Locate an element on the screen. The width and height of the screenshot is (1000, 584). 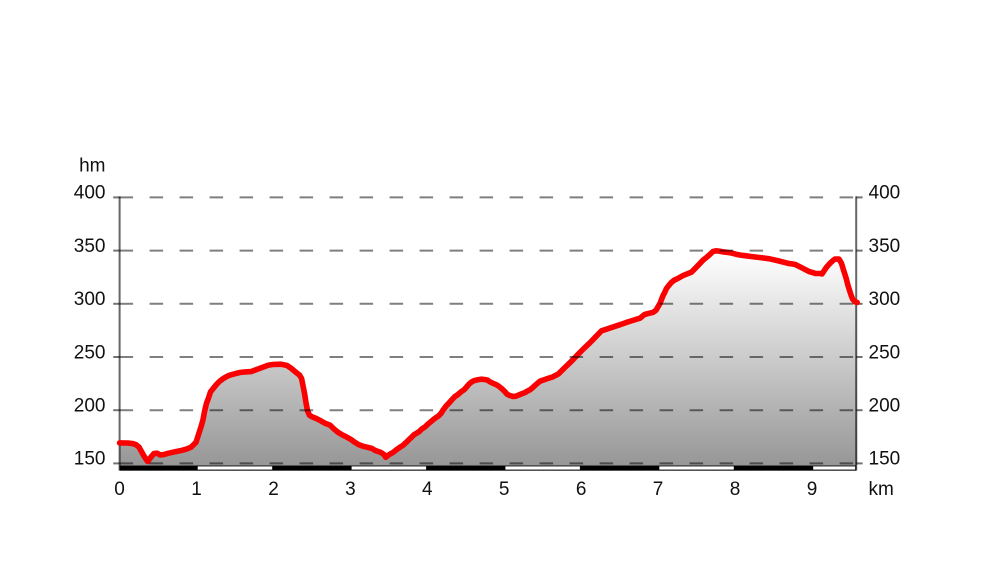
svg-text: 6 is located at coordinates (581, 489).